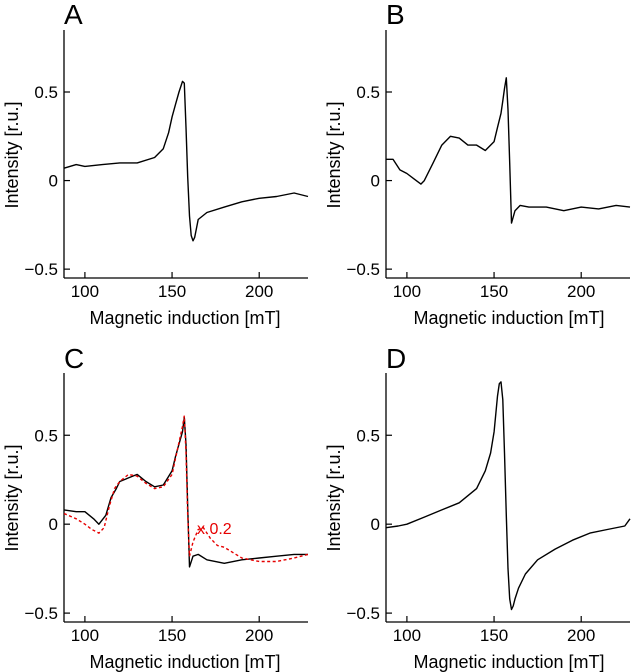 The image size is (631, 672). I want to click on panel-b-x-tick-label: 150, so click(494, 291).